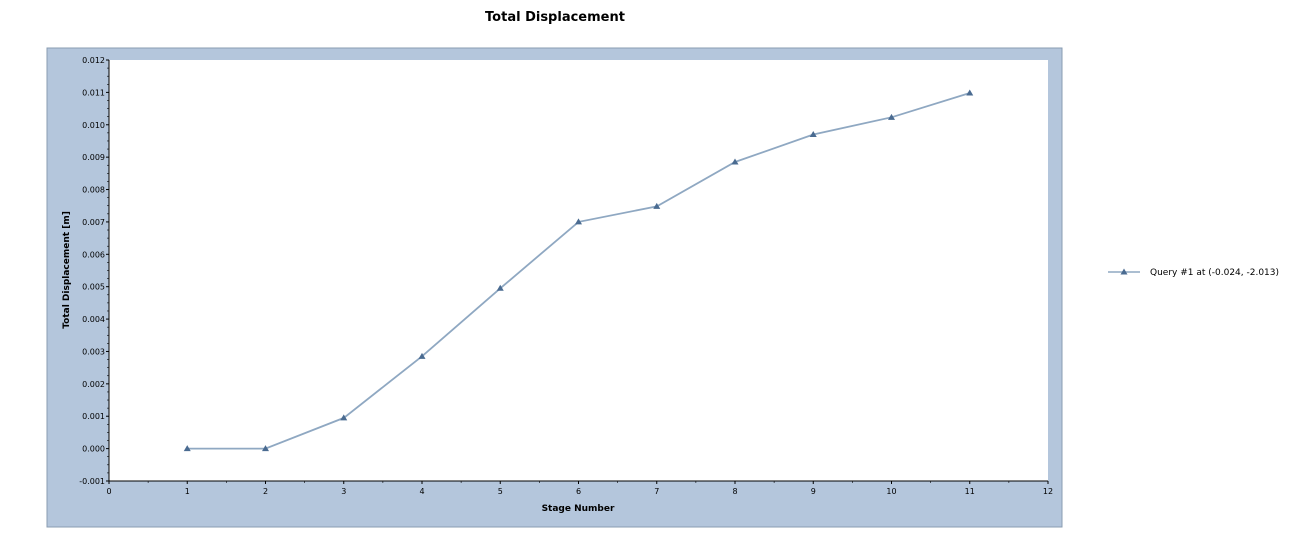 Image resolution: width=1293 pixels, height=550 pixels. I want to click on x-tick-label: 5, so click(500, 491).